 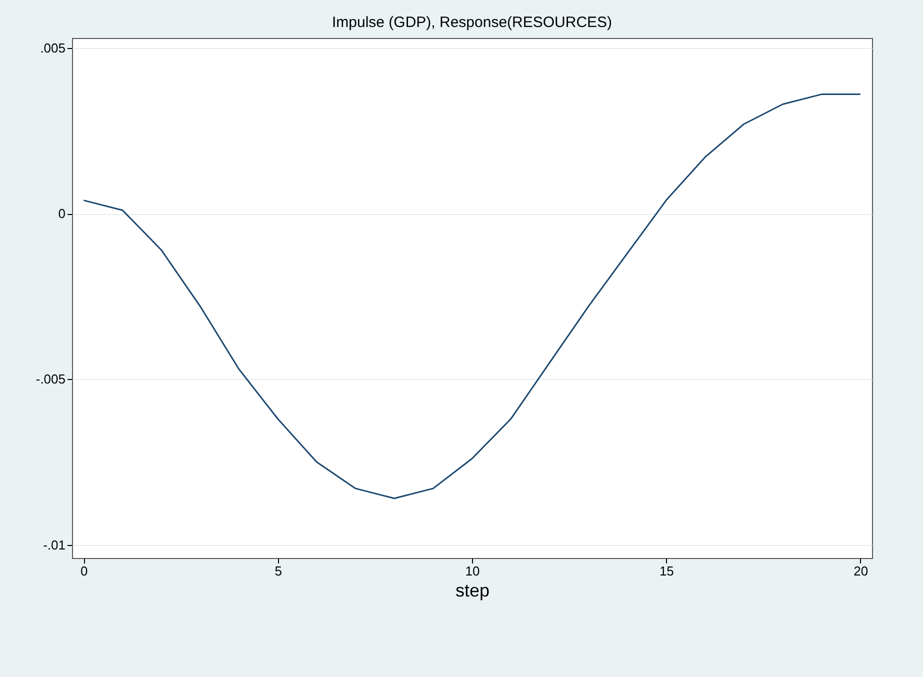 I want to click on y-tick-label: -.01, so click(x=54, y=544).